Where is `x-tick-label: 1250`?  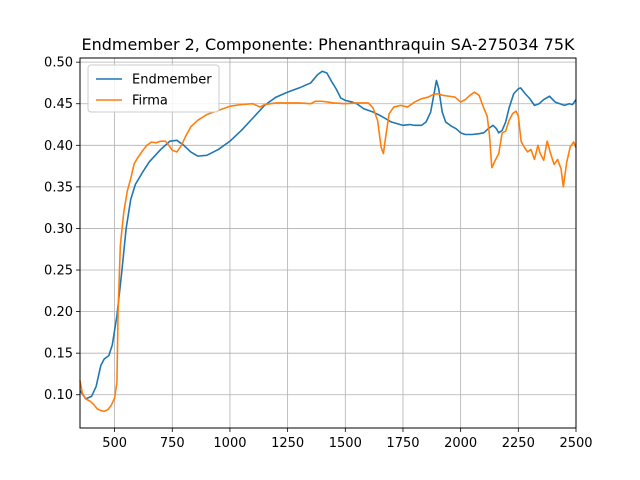 x-tick-label: 1250 is located at coordinates (287, 443).